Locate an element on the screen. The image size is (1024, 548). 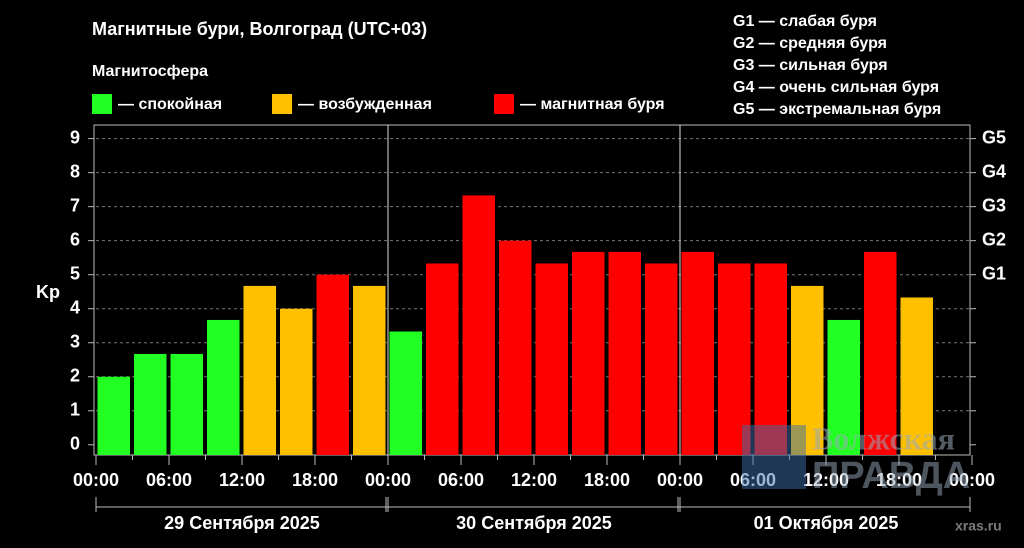
y-tick-label: 1 is located at coordinates (75, 410).